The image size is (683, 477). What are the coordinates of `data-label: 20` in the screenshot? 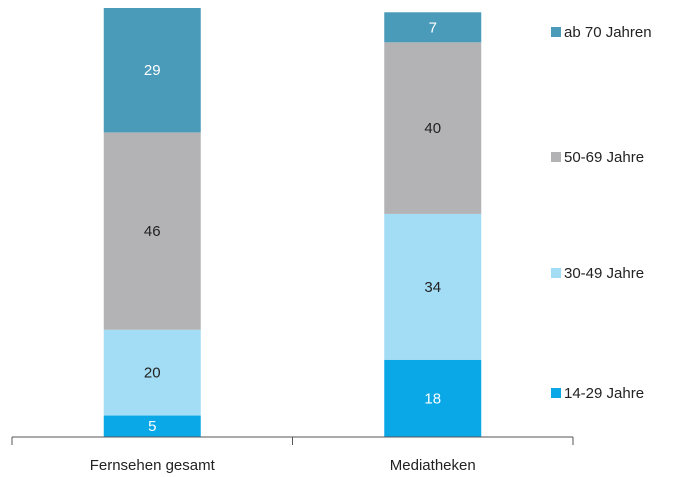 It's located at (152, 373).